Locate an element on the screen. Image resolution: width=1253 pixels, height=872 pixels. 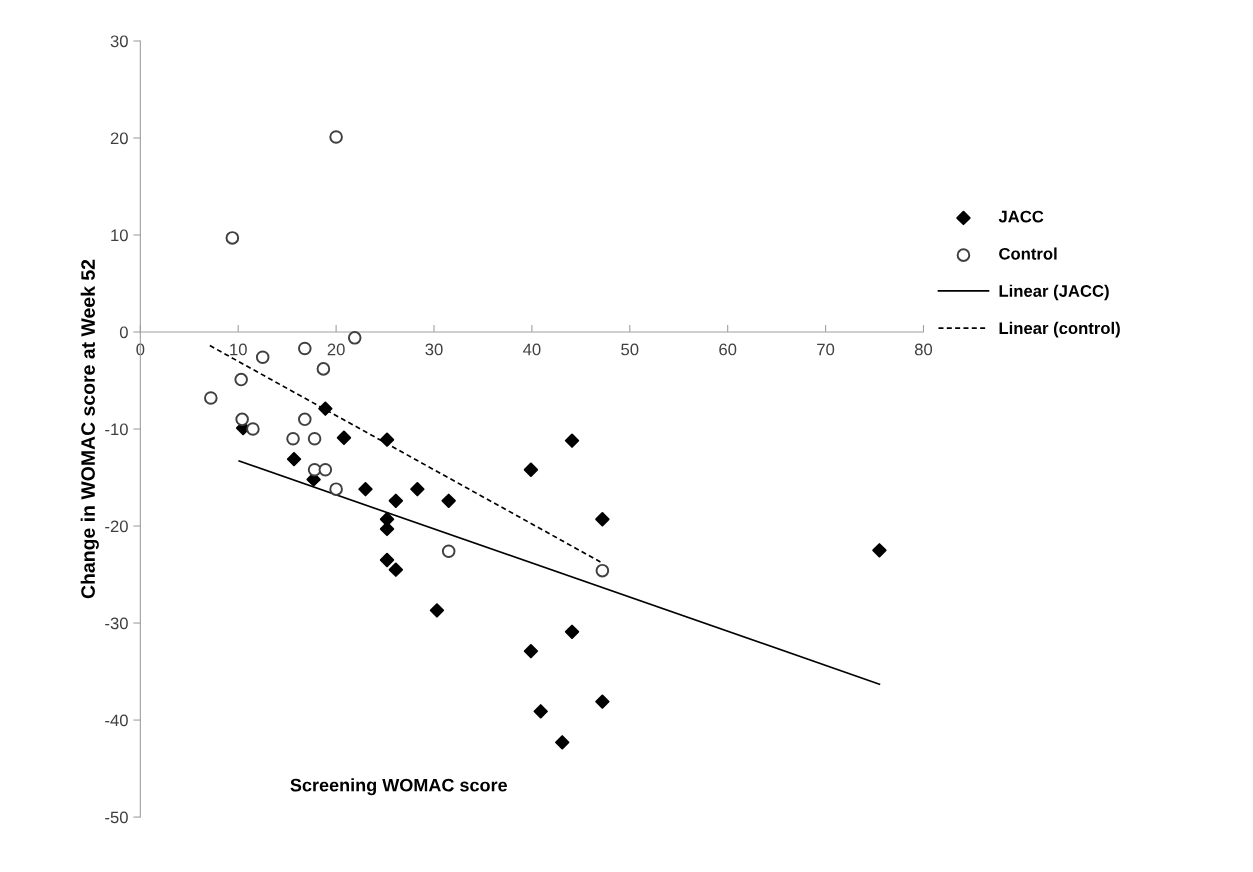
y-tick-label: 20 is located at coordinates (119, 138).